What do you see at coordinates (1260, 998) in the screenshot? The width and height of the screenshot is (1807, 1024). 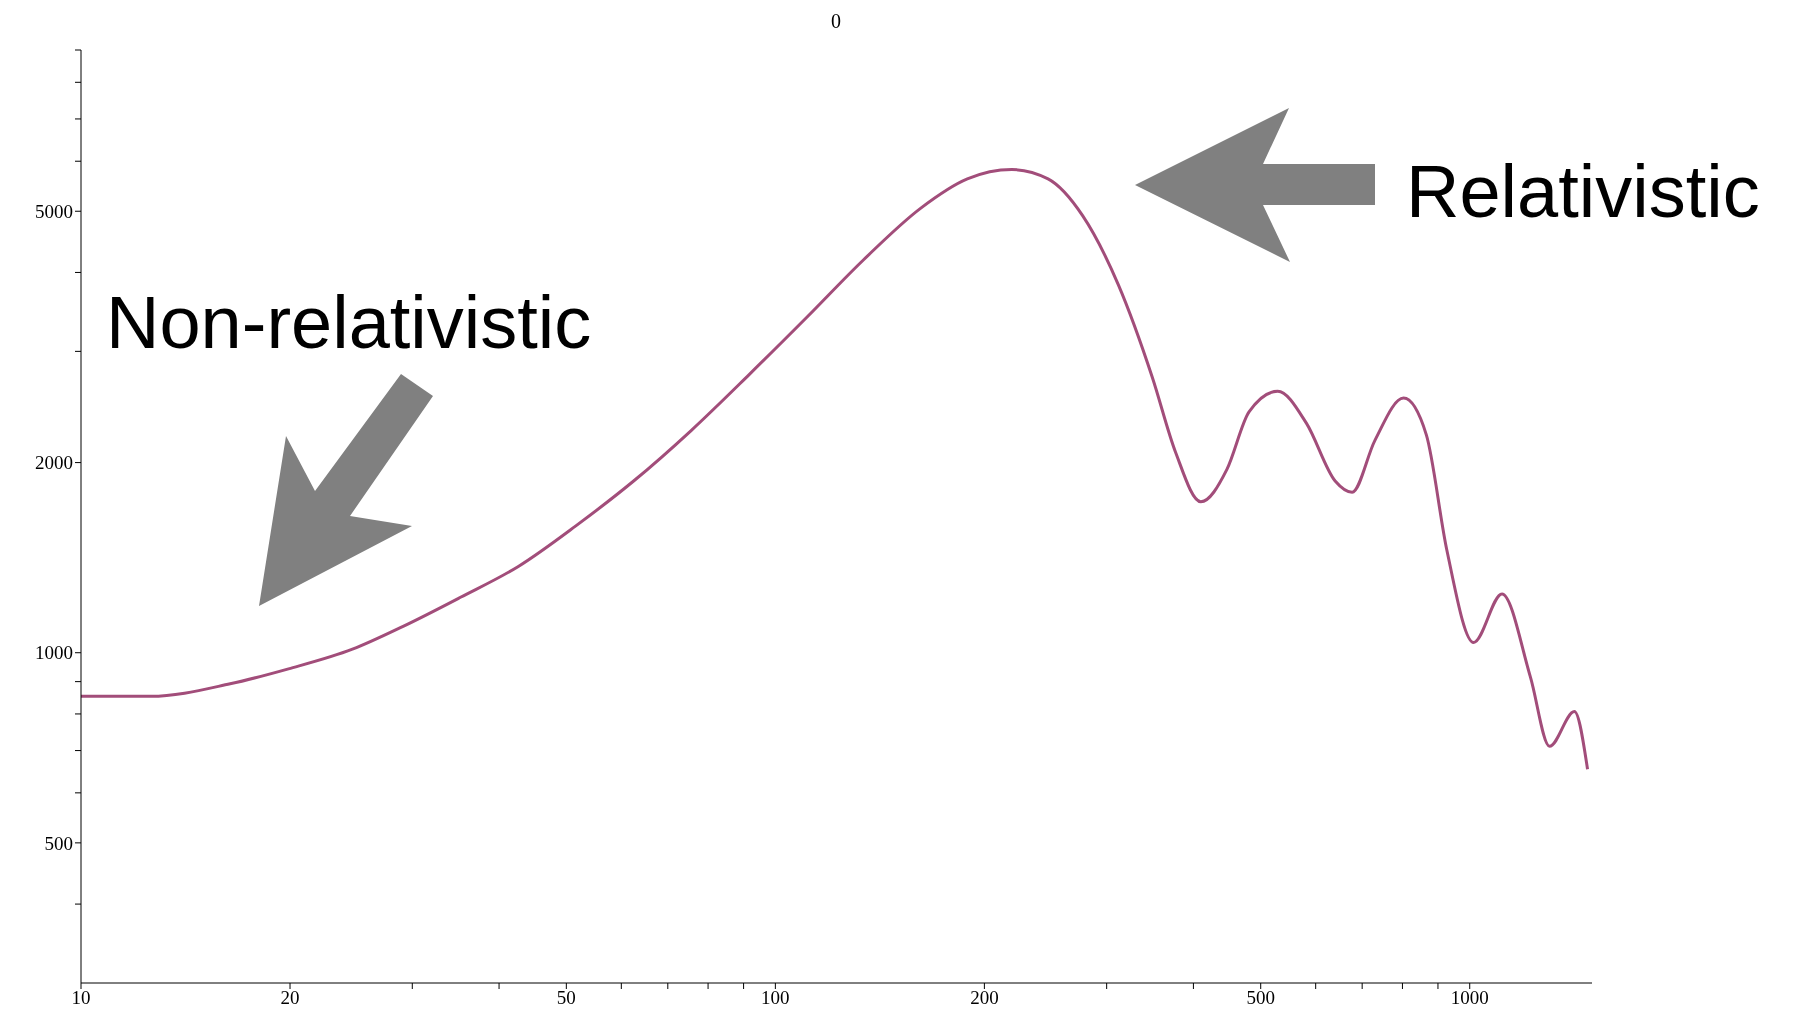 I see `x-tick-label: 500` at bounding box center [1260, 998].